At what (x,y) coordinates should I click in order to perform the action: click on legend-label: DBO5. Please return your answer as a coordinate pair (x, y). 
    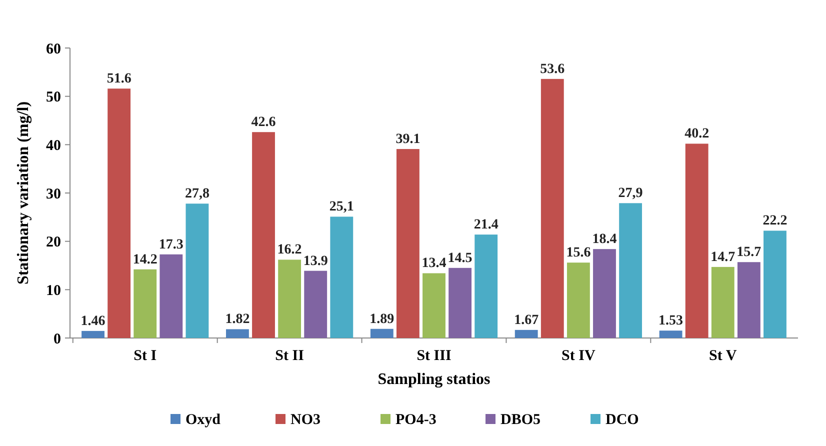
    Looking at the image, I should click on (520, 420).